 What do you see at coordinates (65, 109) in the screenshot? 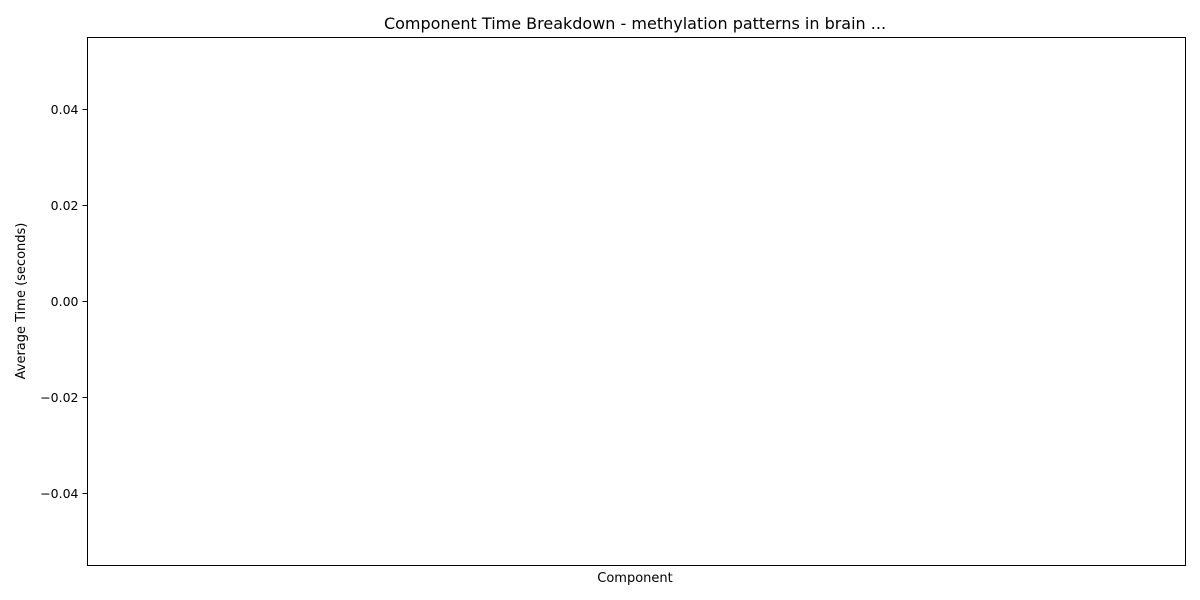
I see `y-tick-label: 0.04` at bounding box center [65, 109].